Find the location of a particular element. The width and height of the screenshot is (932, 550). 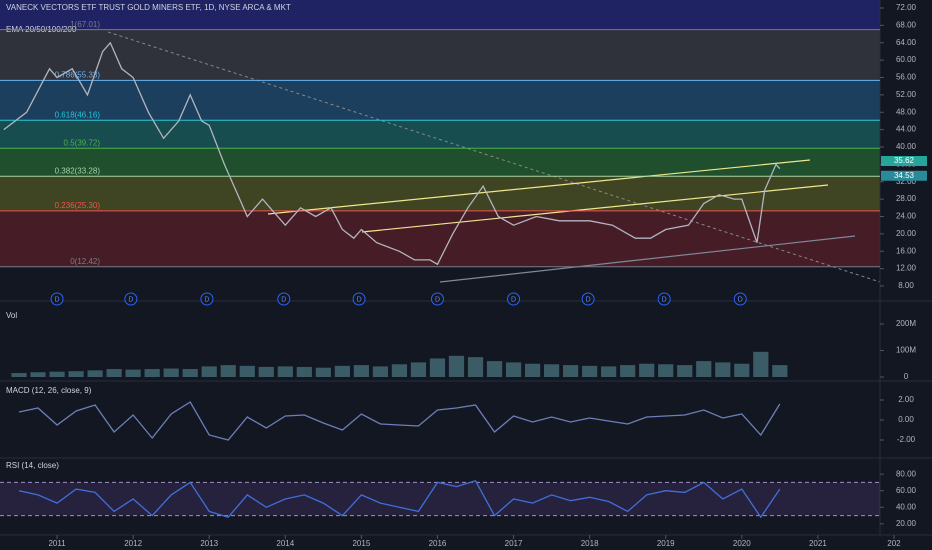

y-tick-label: 64.00 is located at coordinates (906, 42).